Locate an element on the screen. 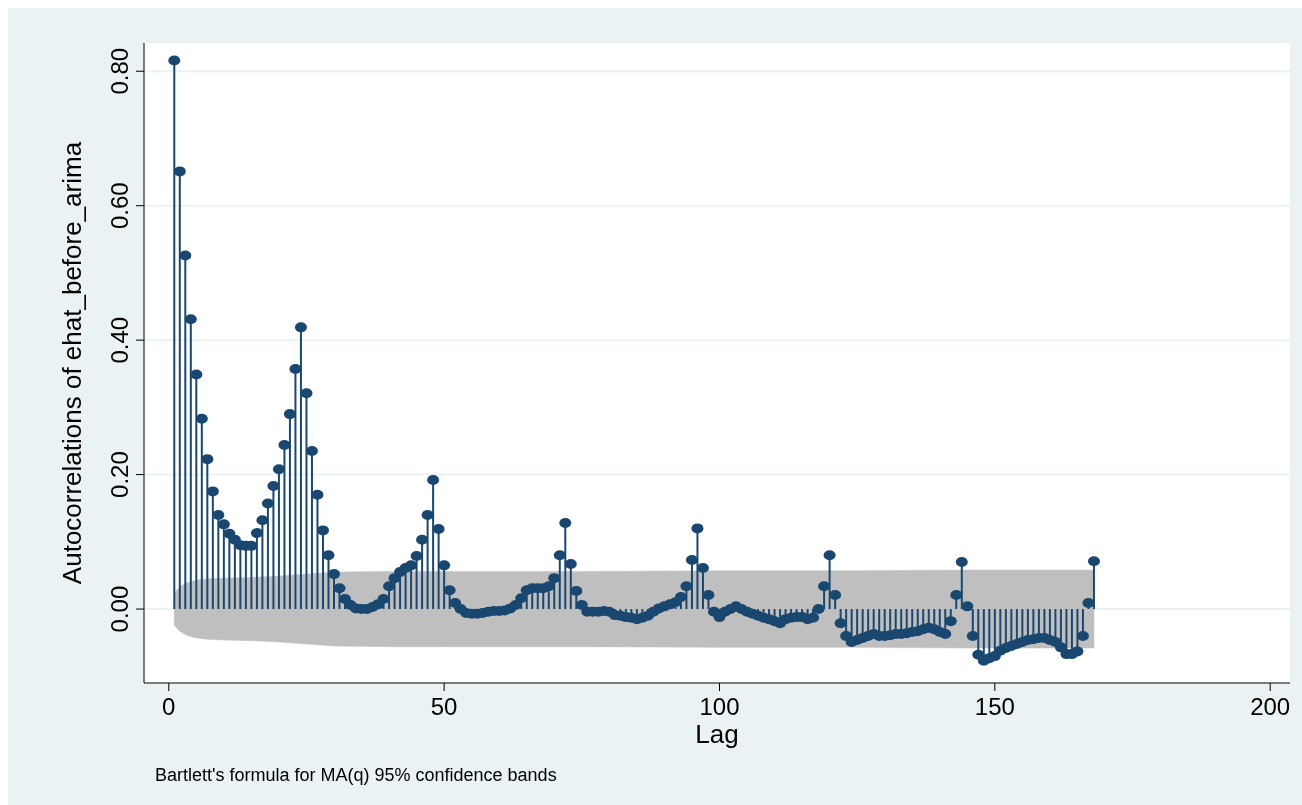 This screenshot has width=1302, height=805. text: Bartlett's formula for MA(q) 95% confidence bands is located at coordinates (356, 775).